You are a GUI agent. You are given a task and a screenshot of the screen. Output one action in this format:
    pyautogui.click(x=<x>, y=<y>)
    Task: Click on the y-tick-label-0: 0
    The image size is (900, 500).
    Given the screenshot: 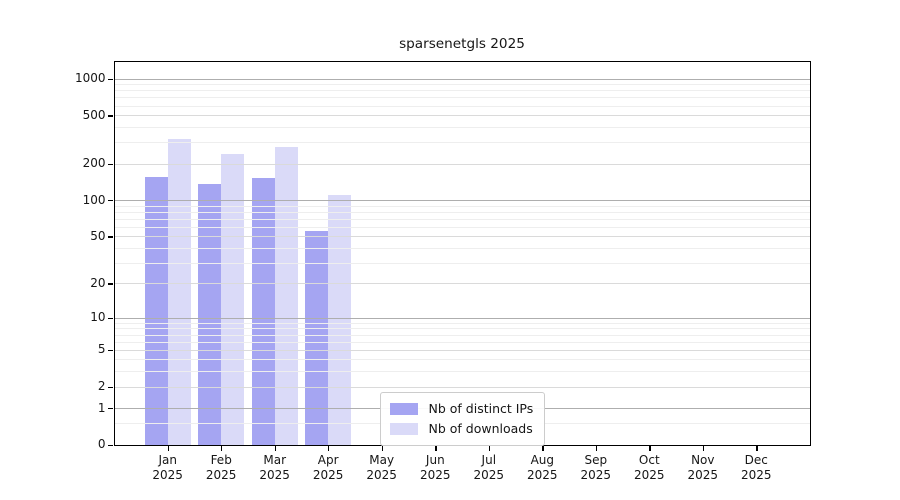 What is the action you would take?
    pyautogui.click(x=101, y=444)
    